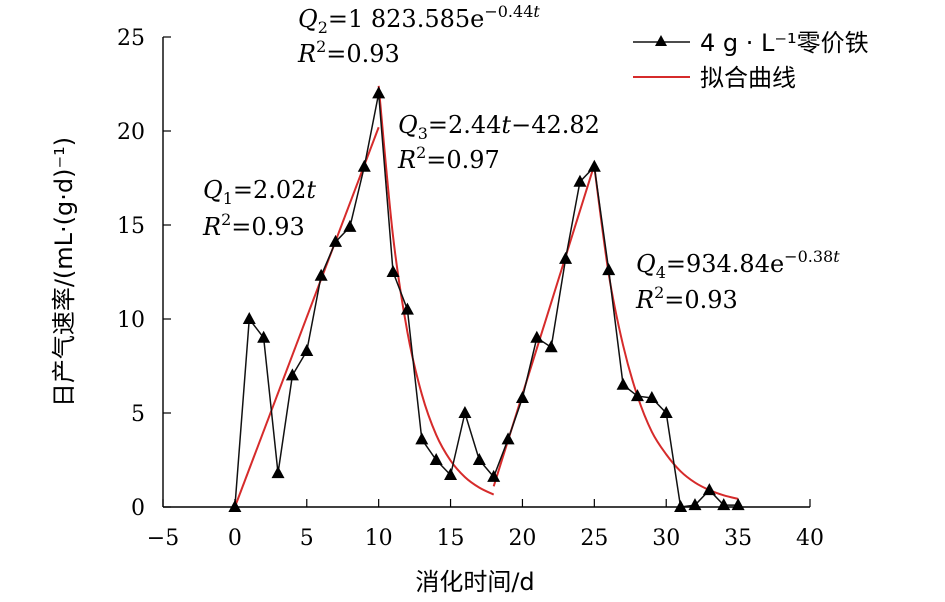 The width and height of the screenshot is (945, 602). What do you see at coordinates (259, 192) in the screenshot?
I see `svg-text: Q1=2.02t` at bounding box center [259, 192].